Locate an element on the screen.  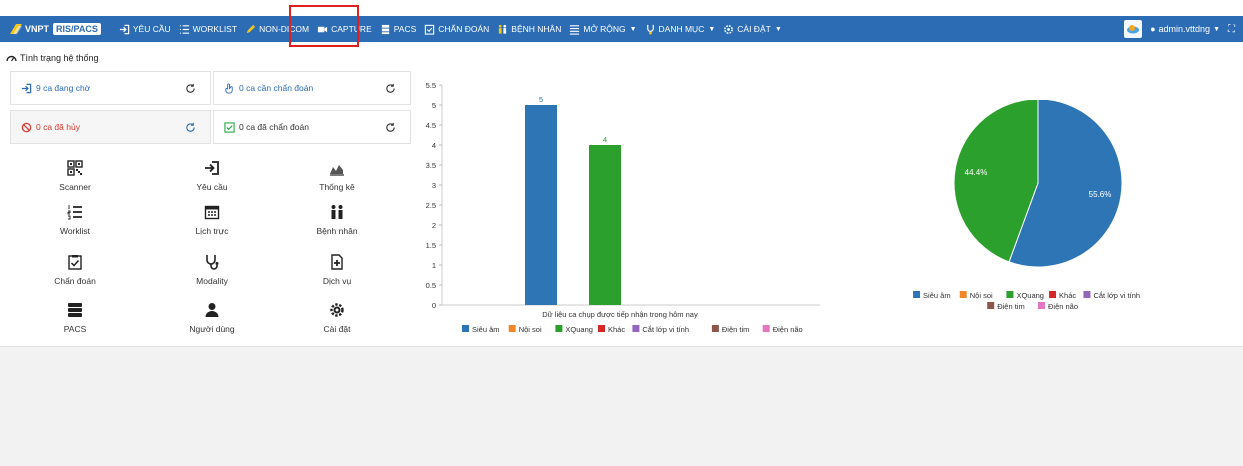
gear-icon is located at coordinates (729, 29).